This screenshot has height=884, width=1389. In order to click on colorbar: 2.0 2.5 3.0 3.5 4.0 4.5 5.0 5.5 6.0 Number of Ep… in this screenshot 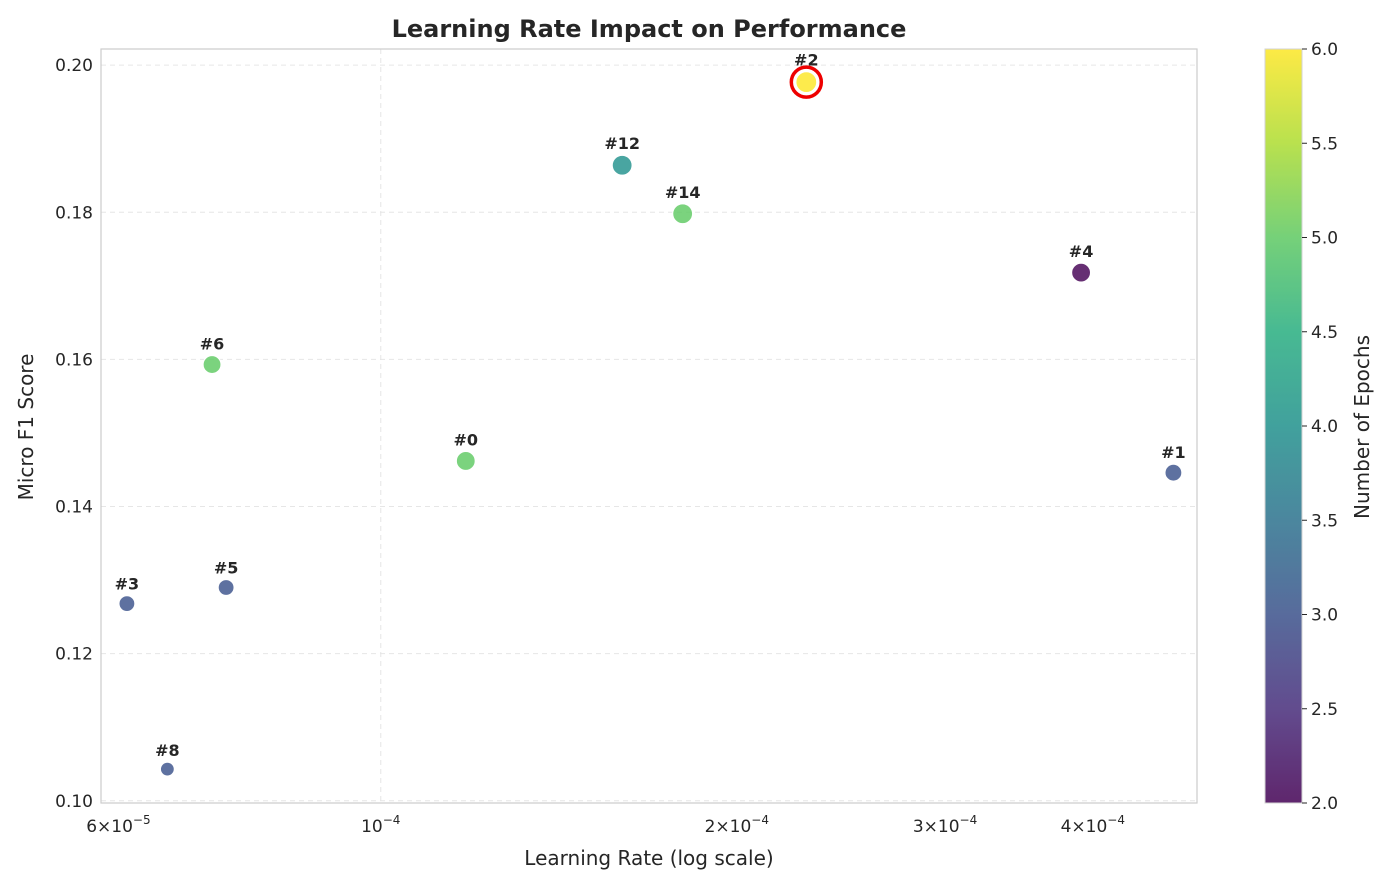, I will do `click(1319, 427)`.